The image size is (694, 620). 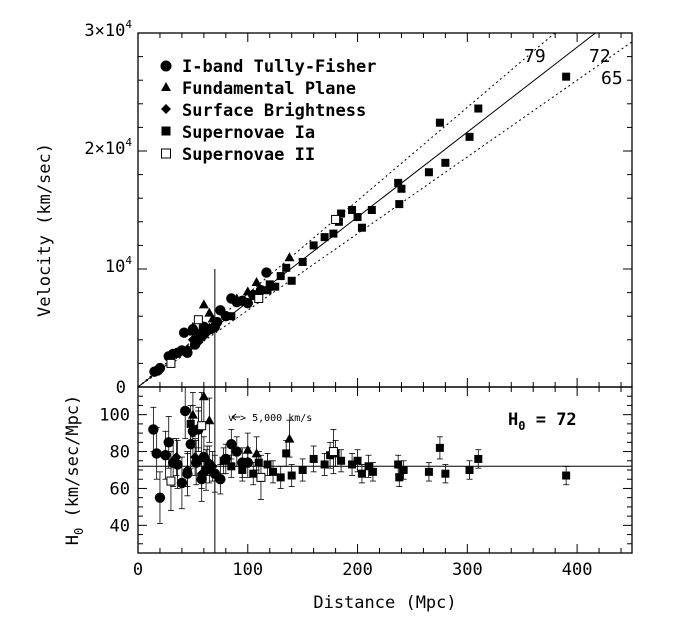 What do you see at coordinates (120, 489) in the screenshot?
I see `h0-tick-label: 60` at bounding box center [120, 489].